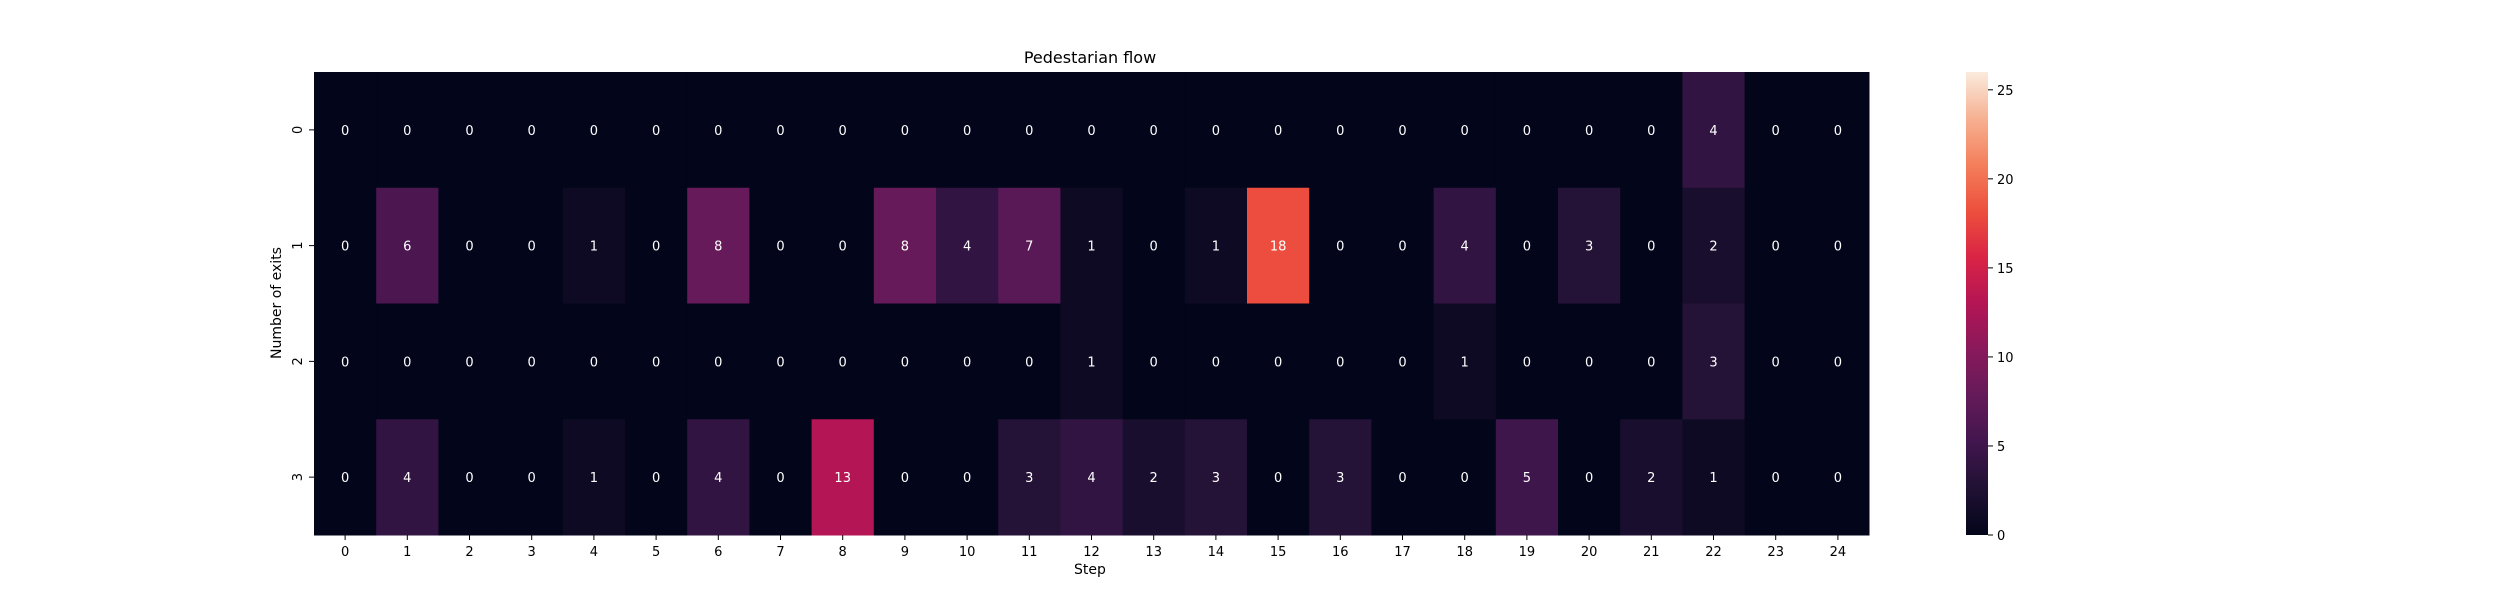 Image resolution: width=2500 pixels, height=600 pixels. I want to click on x-tick-label: 18, so click(1464, 552).